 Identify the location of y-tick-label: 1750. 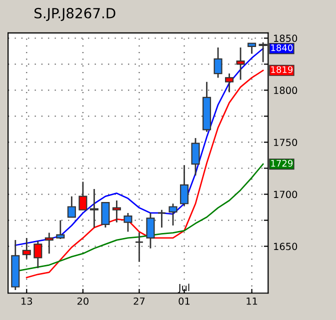
(286, 142).